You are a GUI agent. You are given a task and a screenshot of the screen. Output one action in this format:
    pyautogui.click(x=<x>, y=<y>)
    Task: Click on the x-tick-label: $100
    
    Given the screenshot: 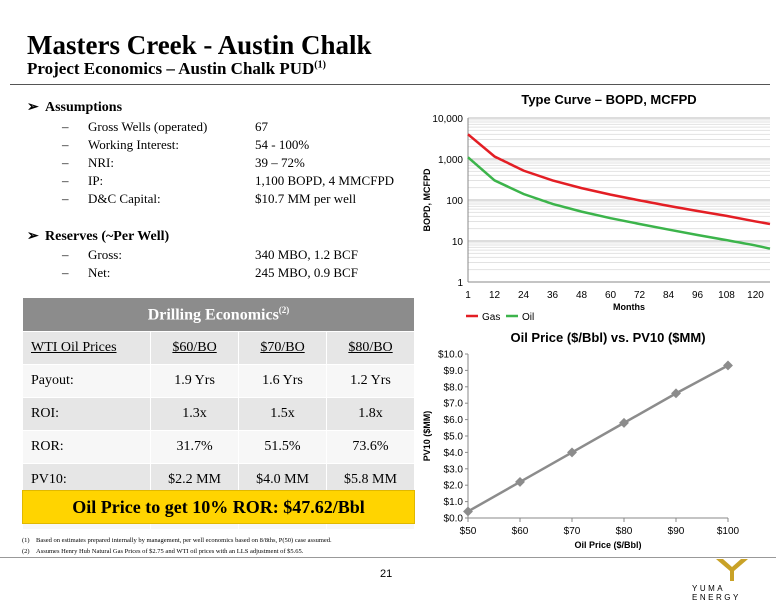 What is the action you would take?
    pyautogui.click(x=728, y=531)
    